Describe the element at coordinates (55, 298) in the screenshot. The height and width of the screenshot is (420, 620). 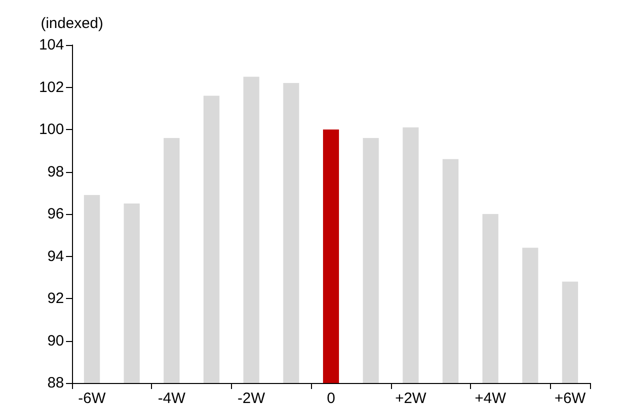
I see `y-tick-label: 92` at that location.